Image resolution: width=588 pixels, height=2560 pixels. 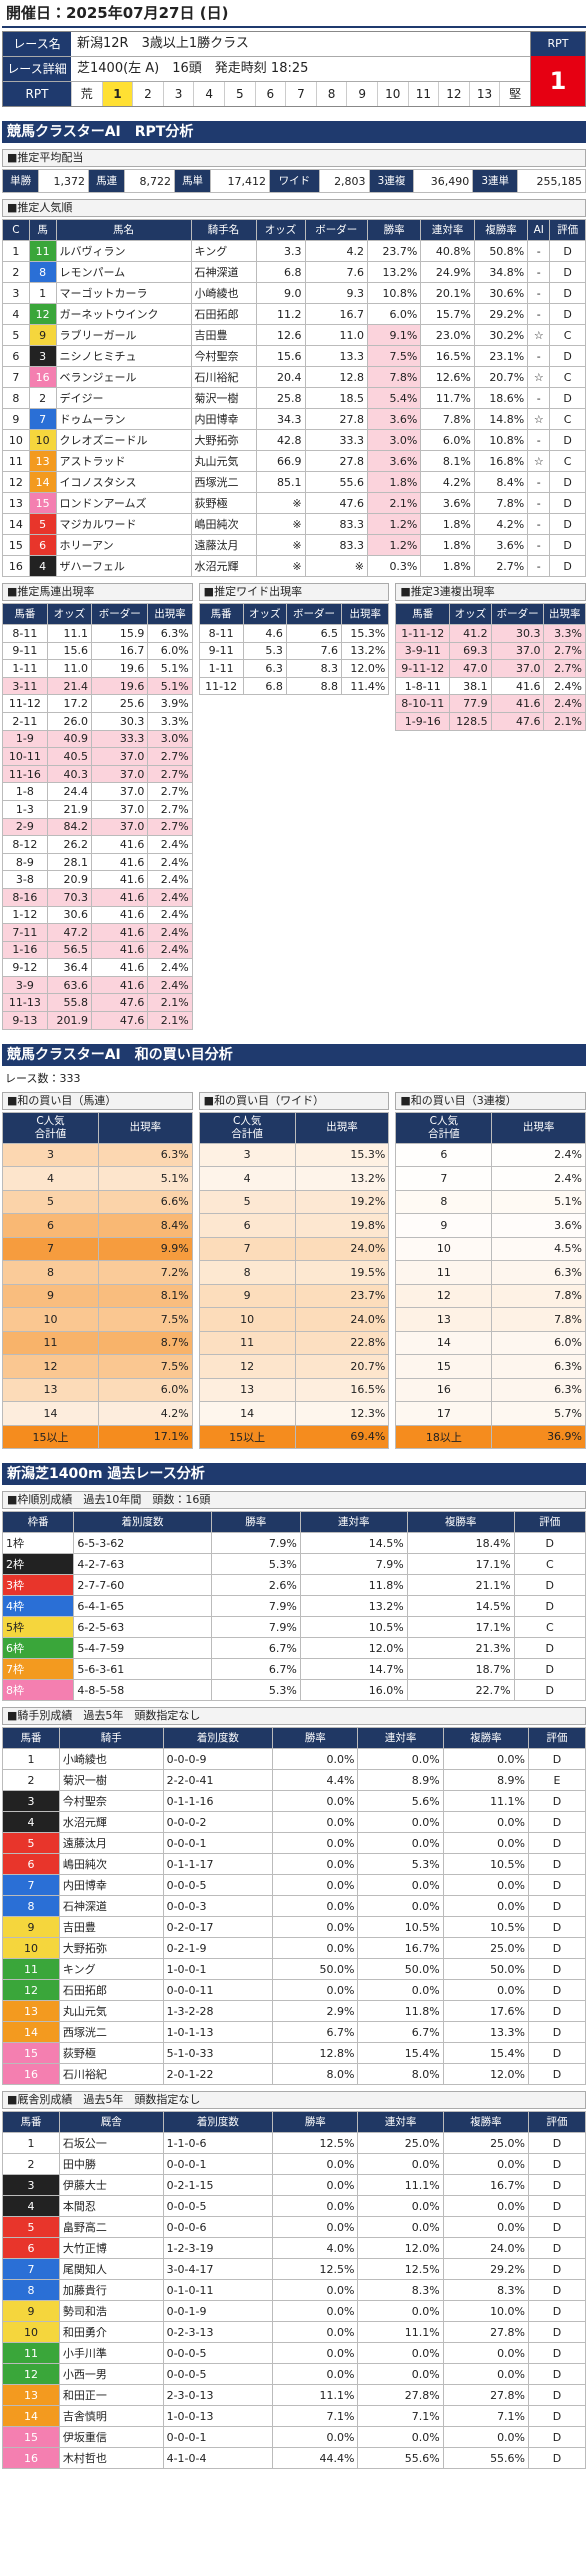 I want to click on table-cell: 15, so click(x=16, y=545).